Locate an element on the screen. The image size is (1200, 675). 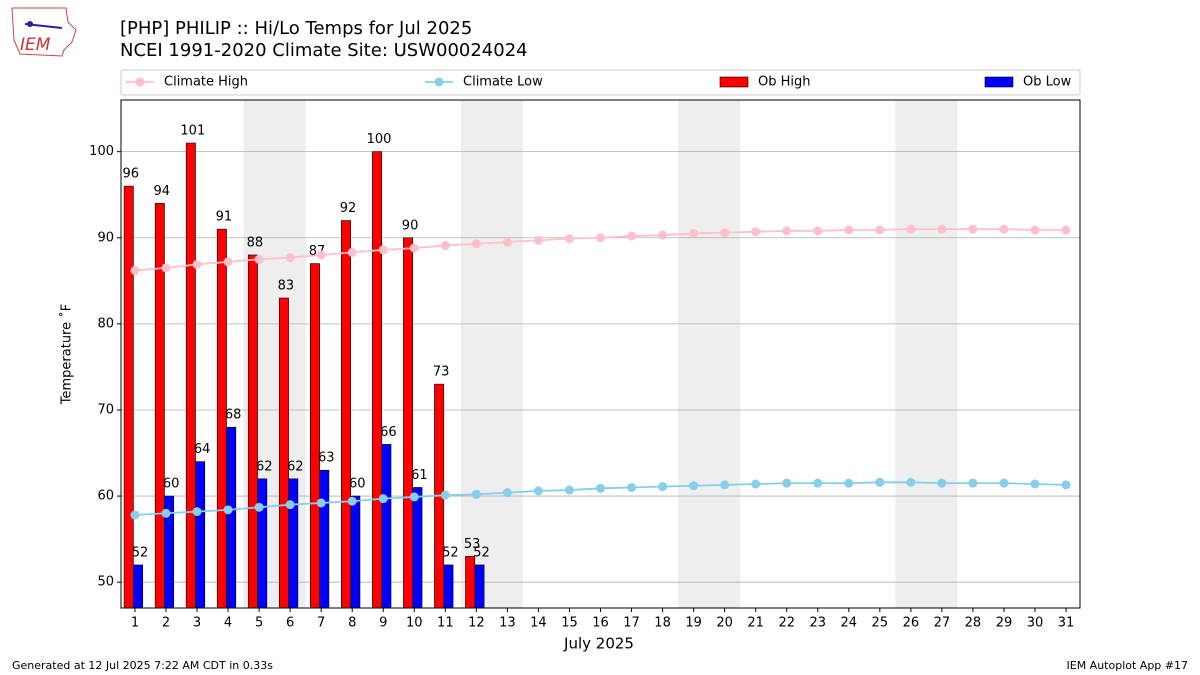
x-tick-label: 2 is located at coordinates (166, 623).